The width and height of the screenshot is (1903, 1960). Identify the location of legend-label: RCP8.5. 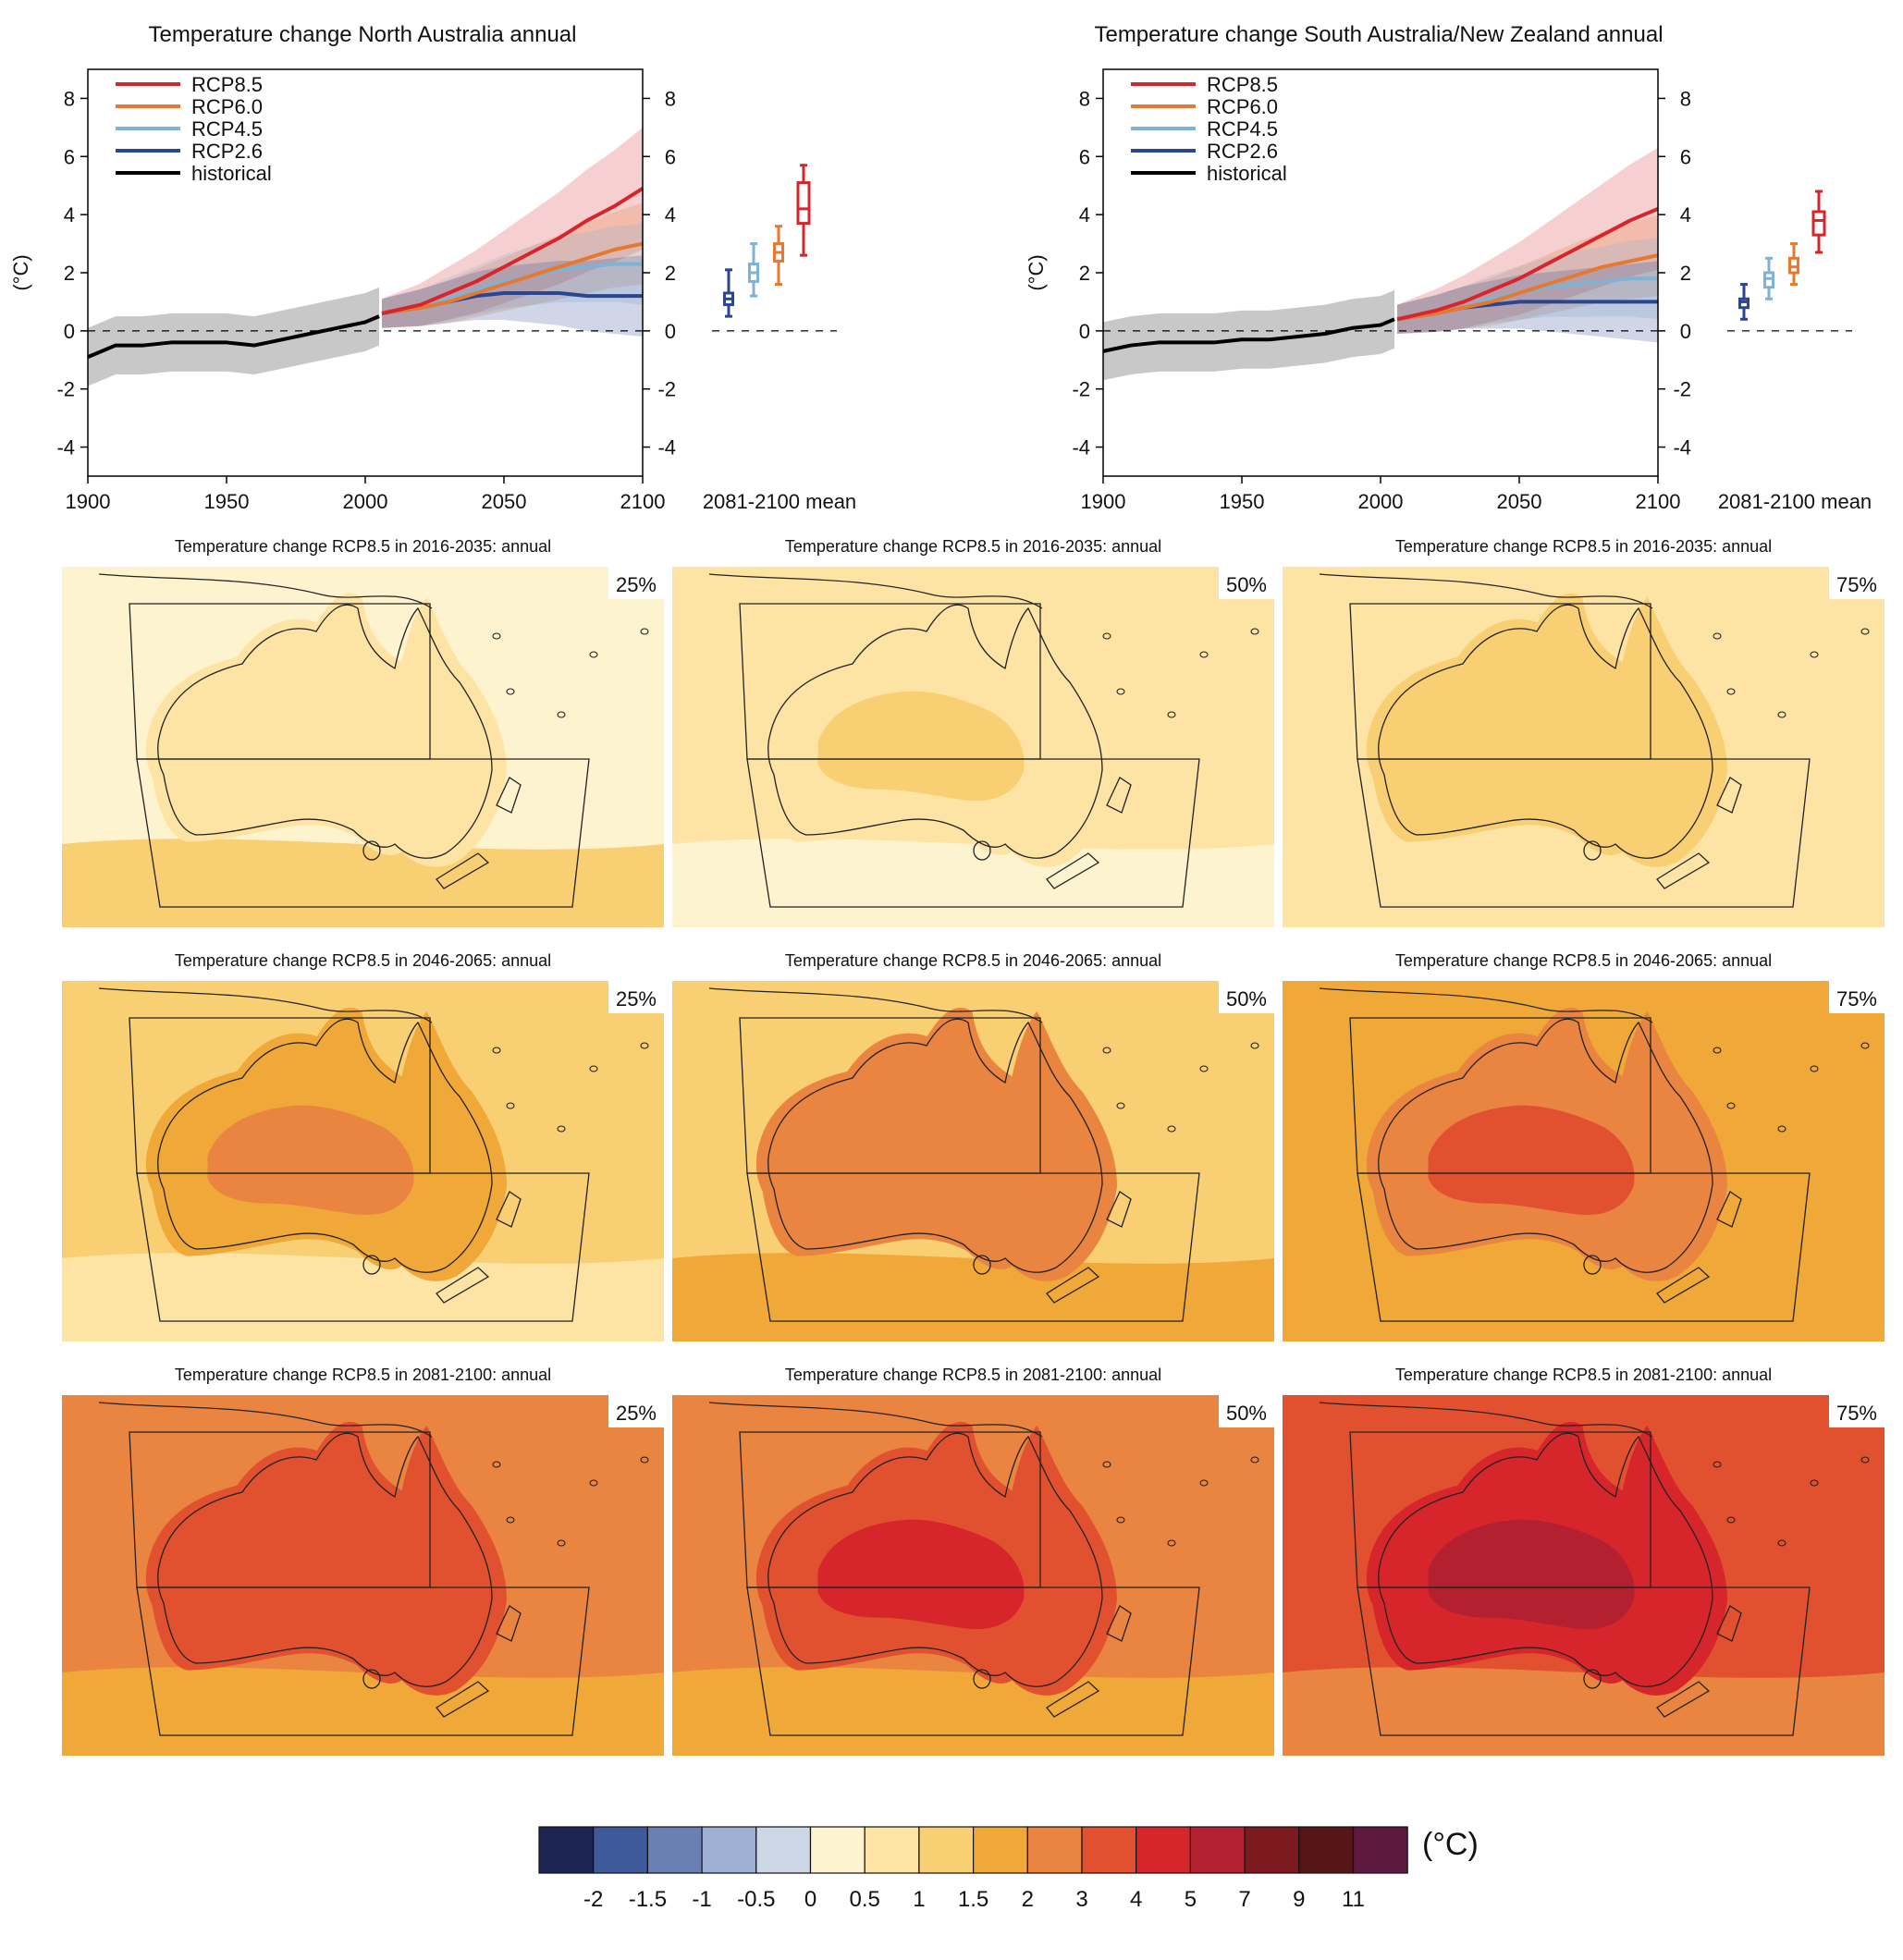
(227, 85).